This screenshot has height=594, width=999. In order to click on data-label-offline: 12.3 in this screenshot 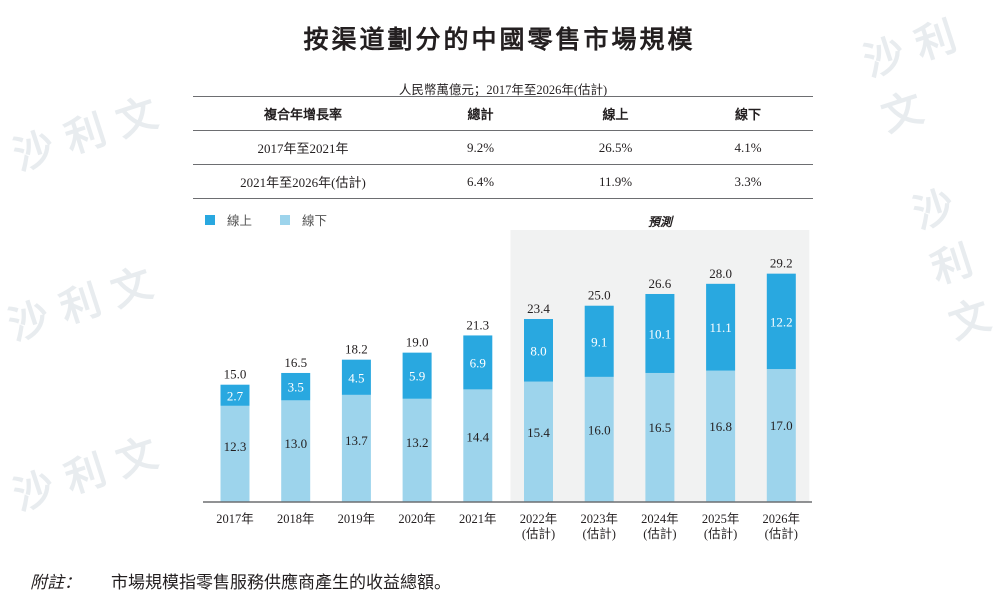, I will do `click(235, 446)`.